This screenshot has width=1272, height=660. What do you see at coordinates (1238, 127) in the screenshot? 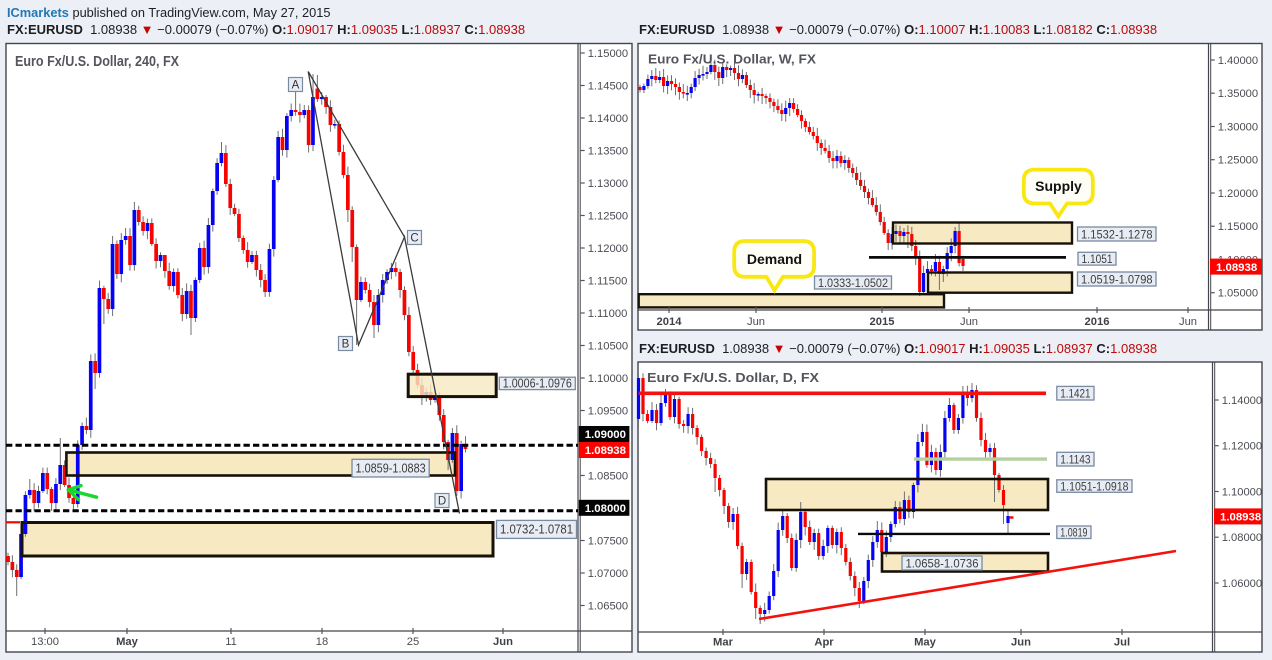
I see `svg-text: 1.30000` at bounding box center [1238, 127].